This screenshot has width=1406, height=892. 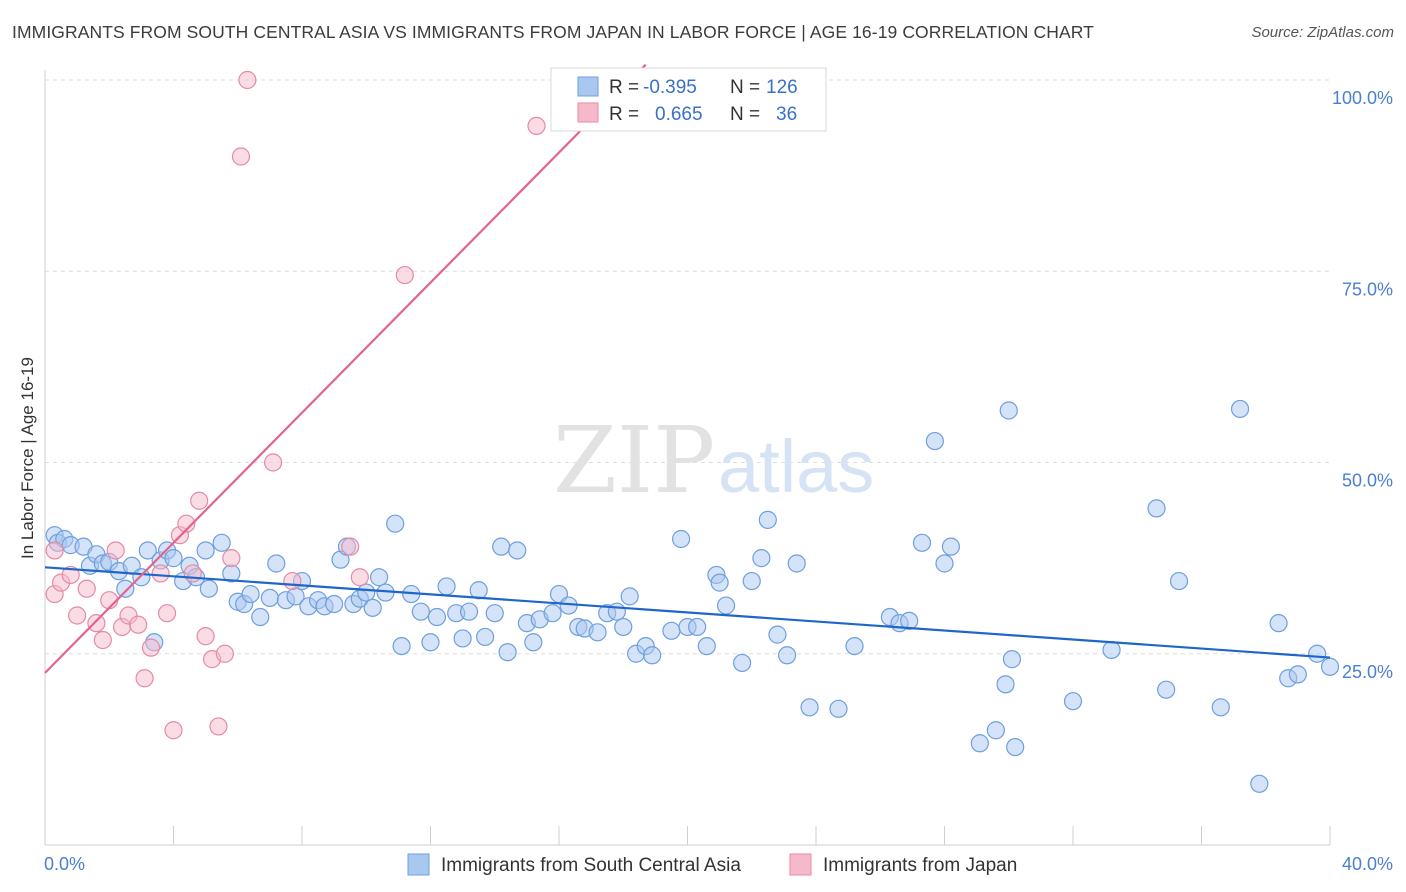 I want to click on bottom-legend-swatch-blue, so click(x=418, y=864).